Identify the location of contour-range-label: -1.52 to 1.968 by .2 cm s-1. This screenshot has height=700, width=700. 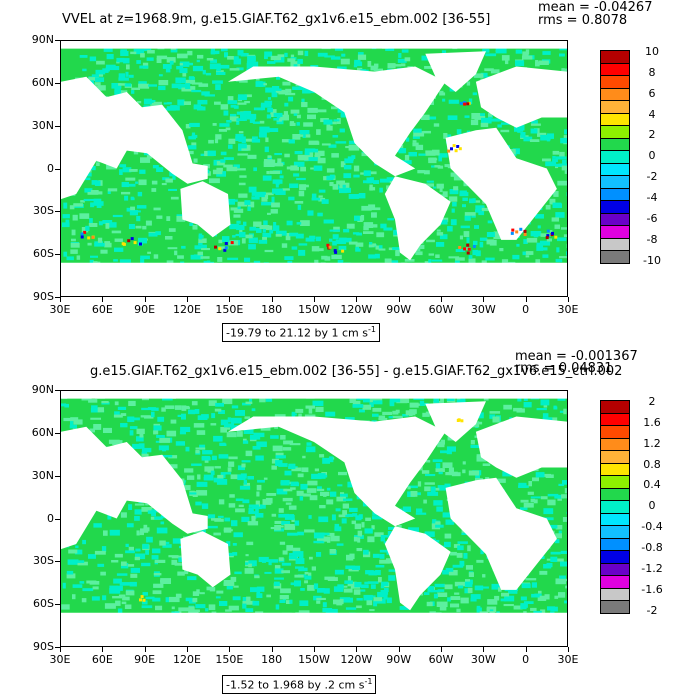
(299, 684).